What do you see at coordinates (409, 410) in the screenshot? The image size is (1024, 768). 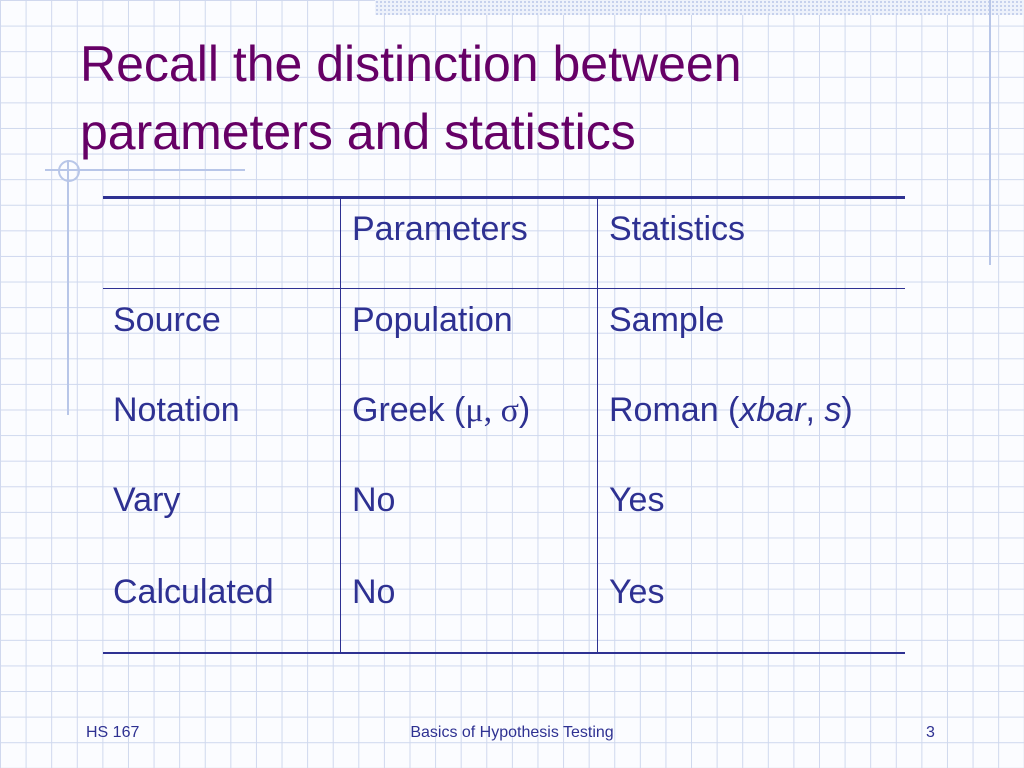 I see `cell-part: Greek (` at bounding box center [409, 410].